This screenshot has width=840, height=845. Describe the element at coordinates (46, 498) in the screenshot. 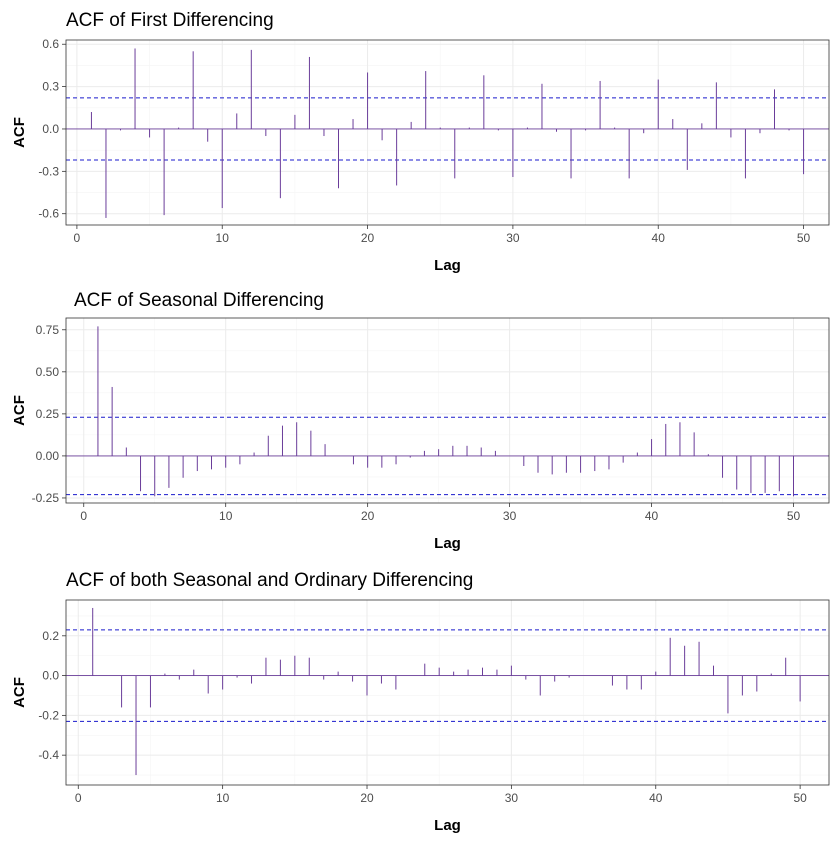

I see `y-tick-label: -0.25` at that location.